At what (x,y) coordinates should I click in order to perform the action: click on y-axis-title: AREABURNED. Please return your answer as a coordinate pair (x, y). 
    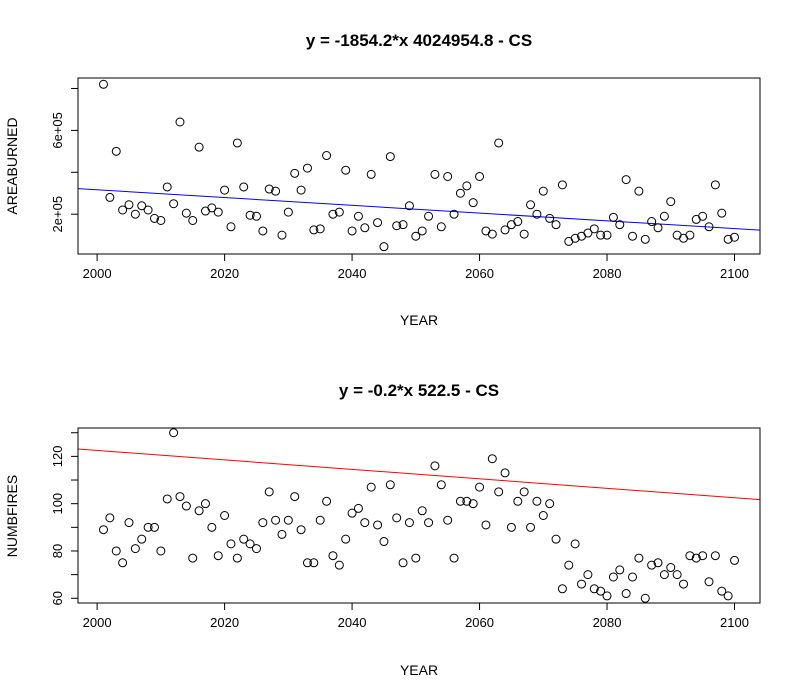
    Looking at the image, I should click on (12, 165).